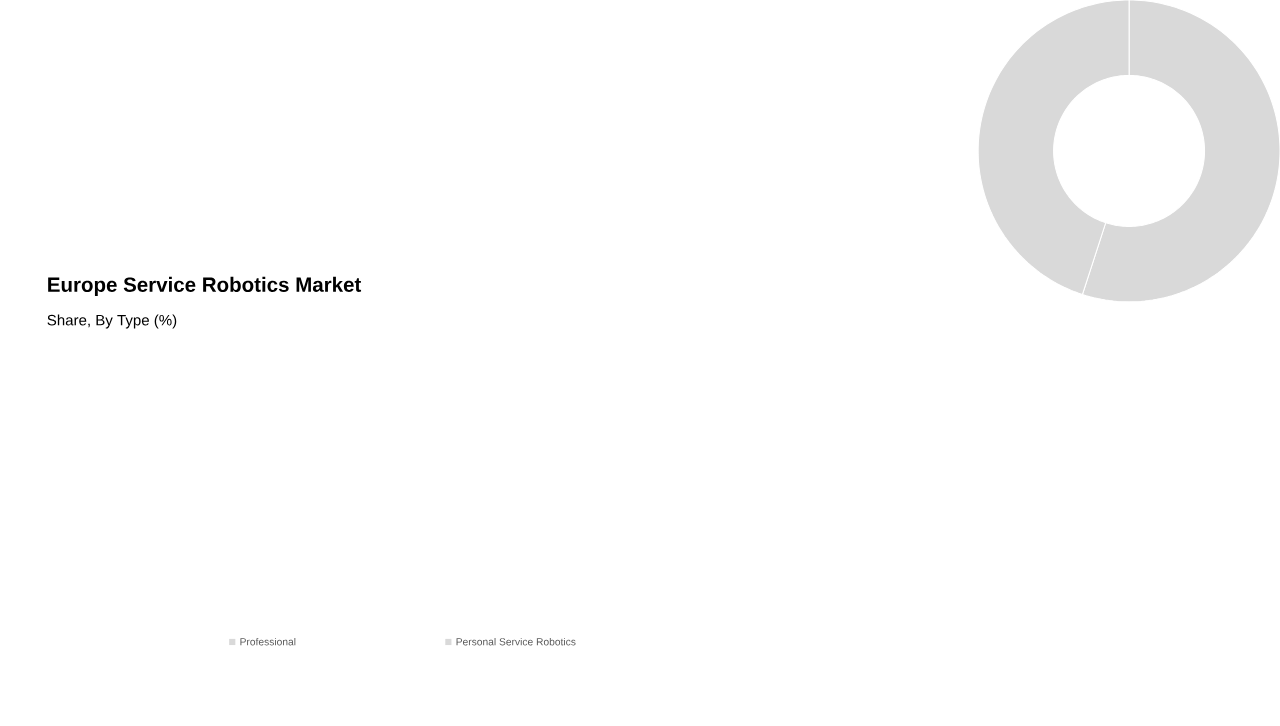  What do you see at coordinates (516, 641) in the screenshot?
I see `legend-label: Personal Service Robotics` at bounding box center [516, 641].